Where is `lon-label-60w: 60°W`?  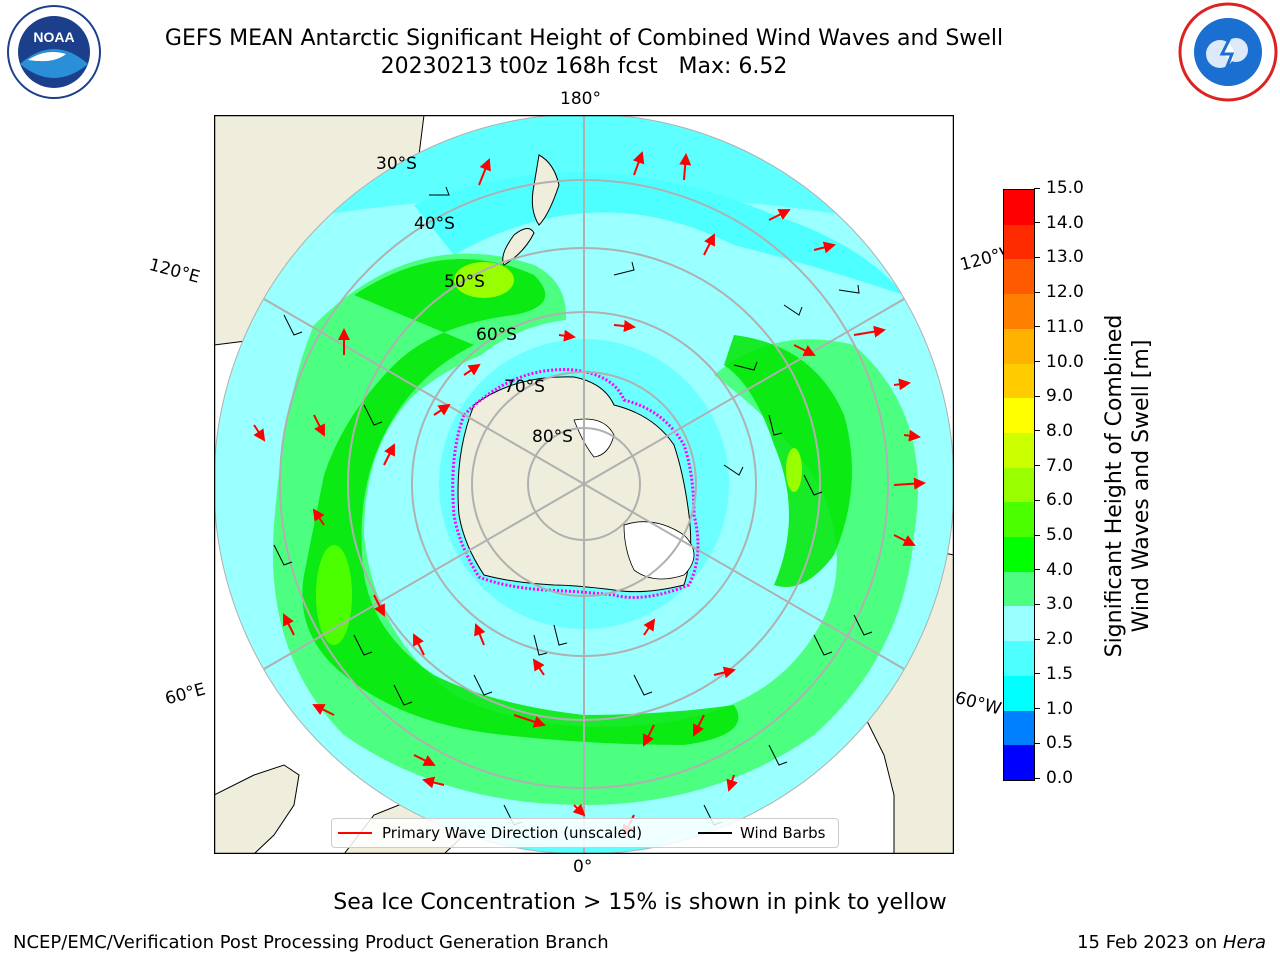 lon-label-60w: 60°W is located at coordinates (978, 704).